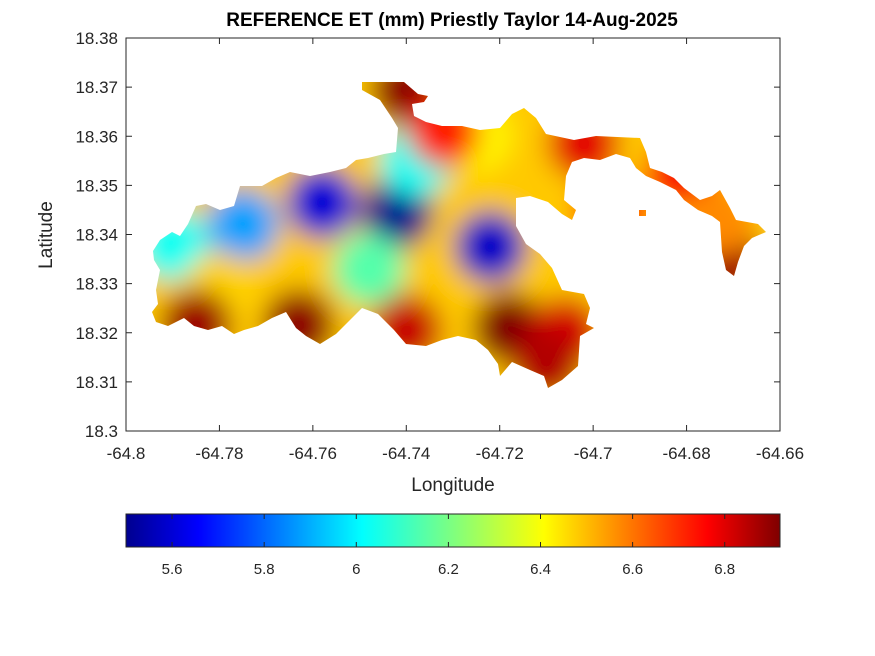 This screenshot has width=875, height=656. I want to click on y-tick-label: 18.36, so click(96, 136).